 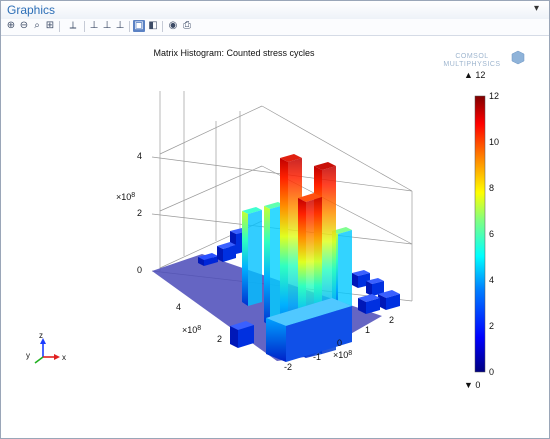 What do you see at coordinates (494, 96) in the screenshot?
I see `colorbar-tick-12: 12` at bounding box center [494, 96].